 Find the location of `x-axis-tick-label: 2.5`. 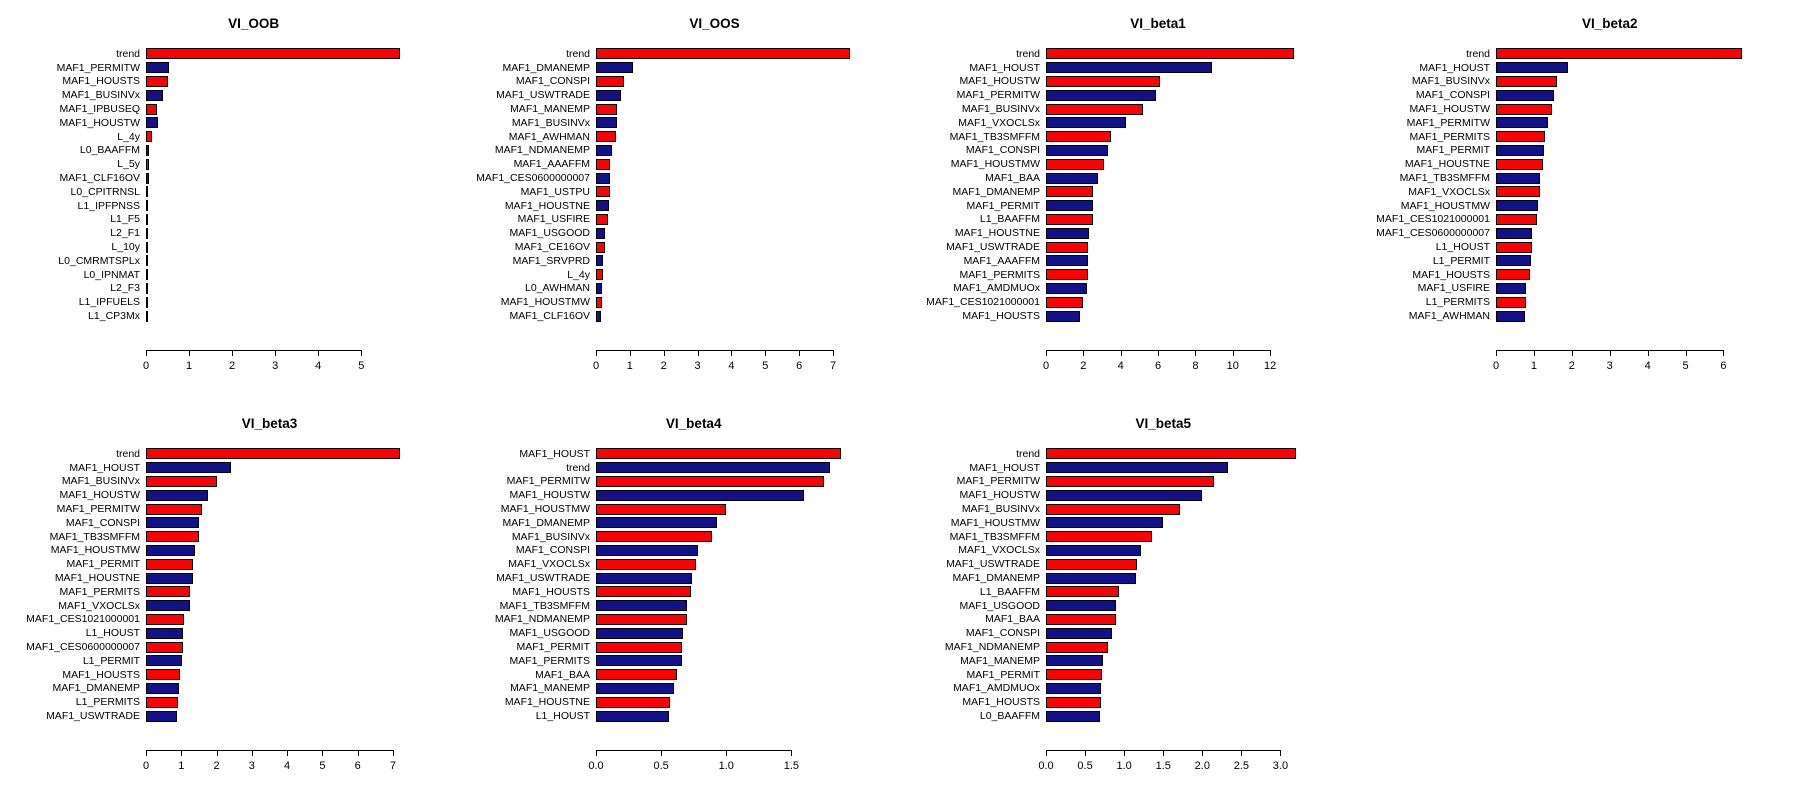

x-axis-tick-label: 2.5 is located at coordinates (1241, 766).